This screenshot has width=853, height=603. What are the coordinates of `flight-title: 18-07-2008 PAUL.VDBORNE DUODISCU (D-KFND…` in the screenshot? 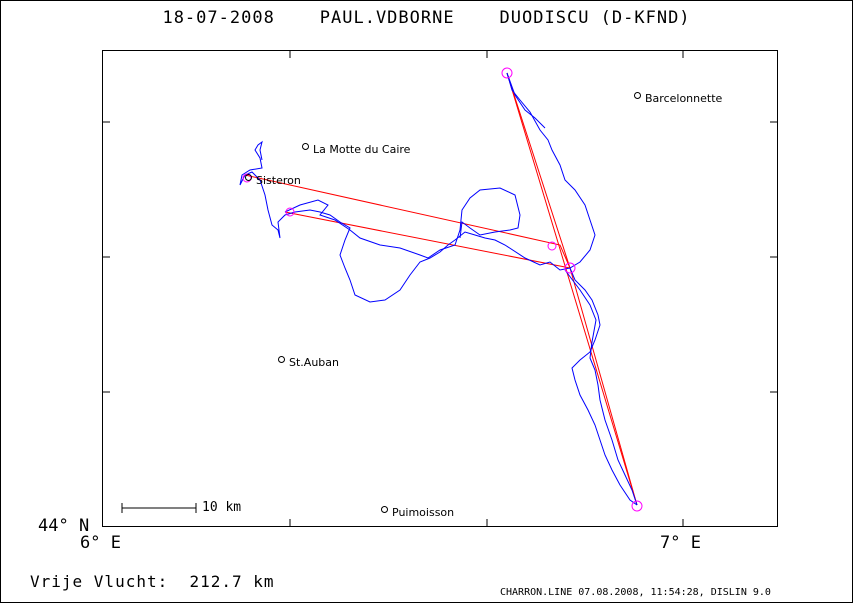 It's located at (426, 18).